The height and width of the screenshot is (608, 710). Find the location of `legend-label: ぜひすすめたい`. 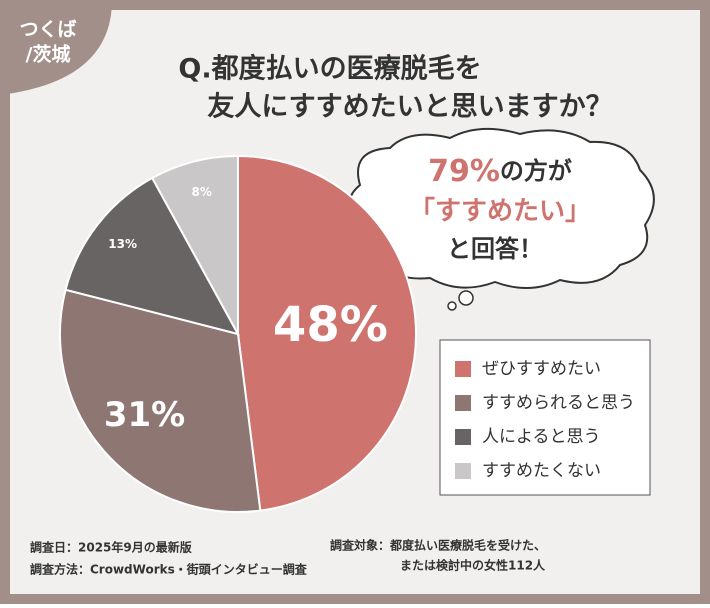

legend-label: ぜひすすめたい is located at coordinates (541, 369).